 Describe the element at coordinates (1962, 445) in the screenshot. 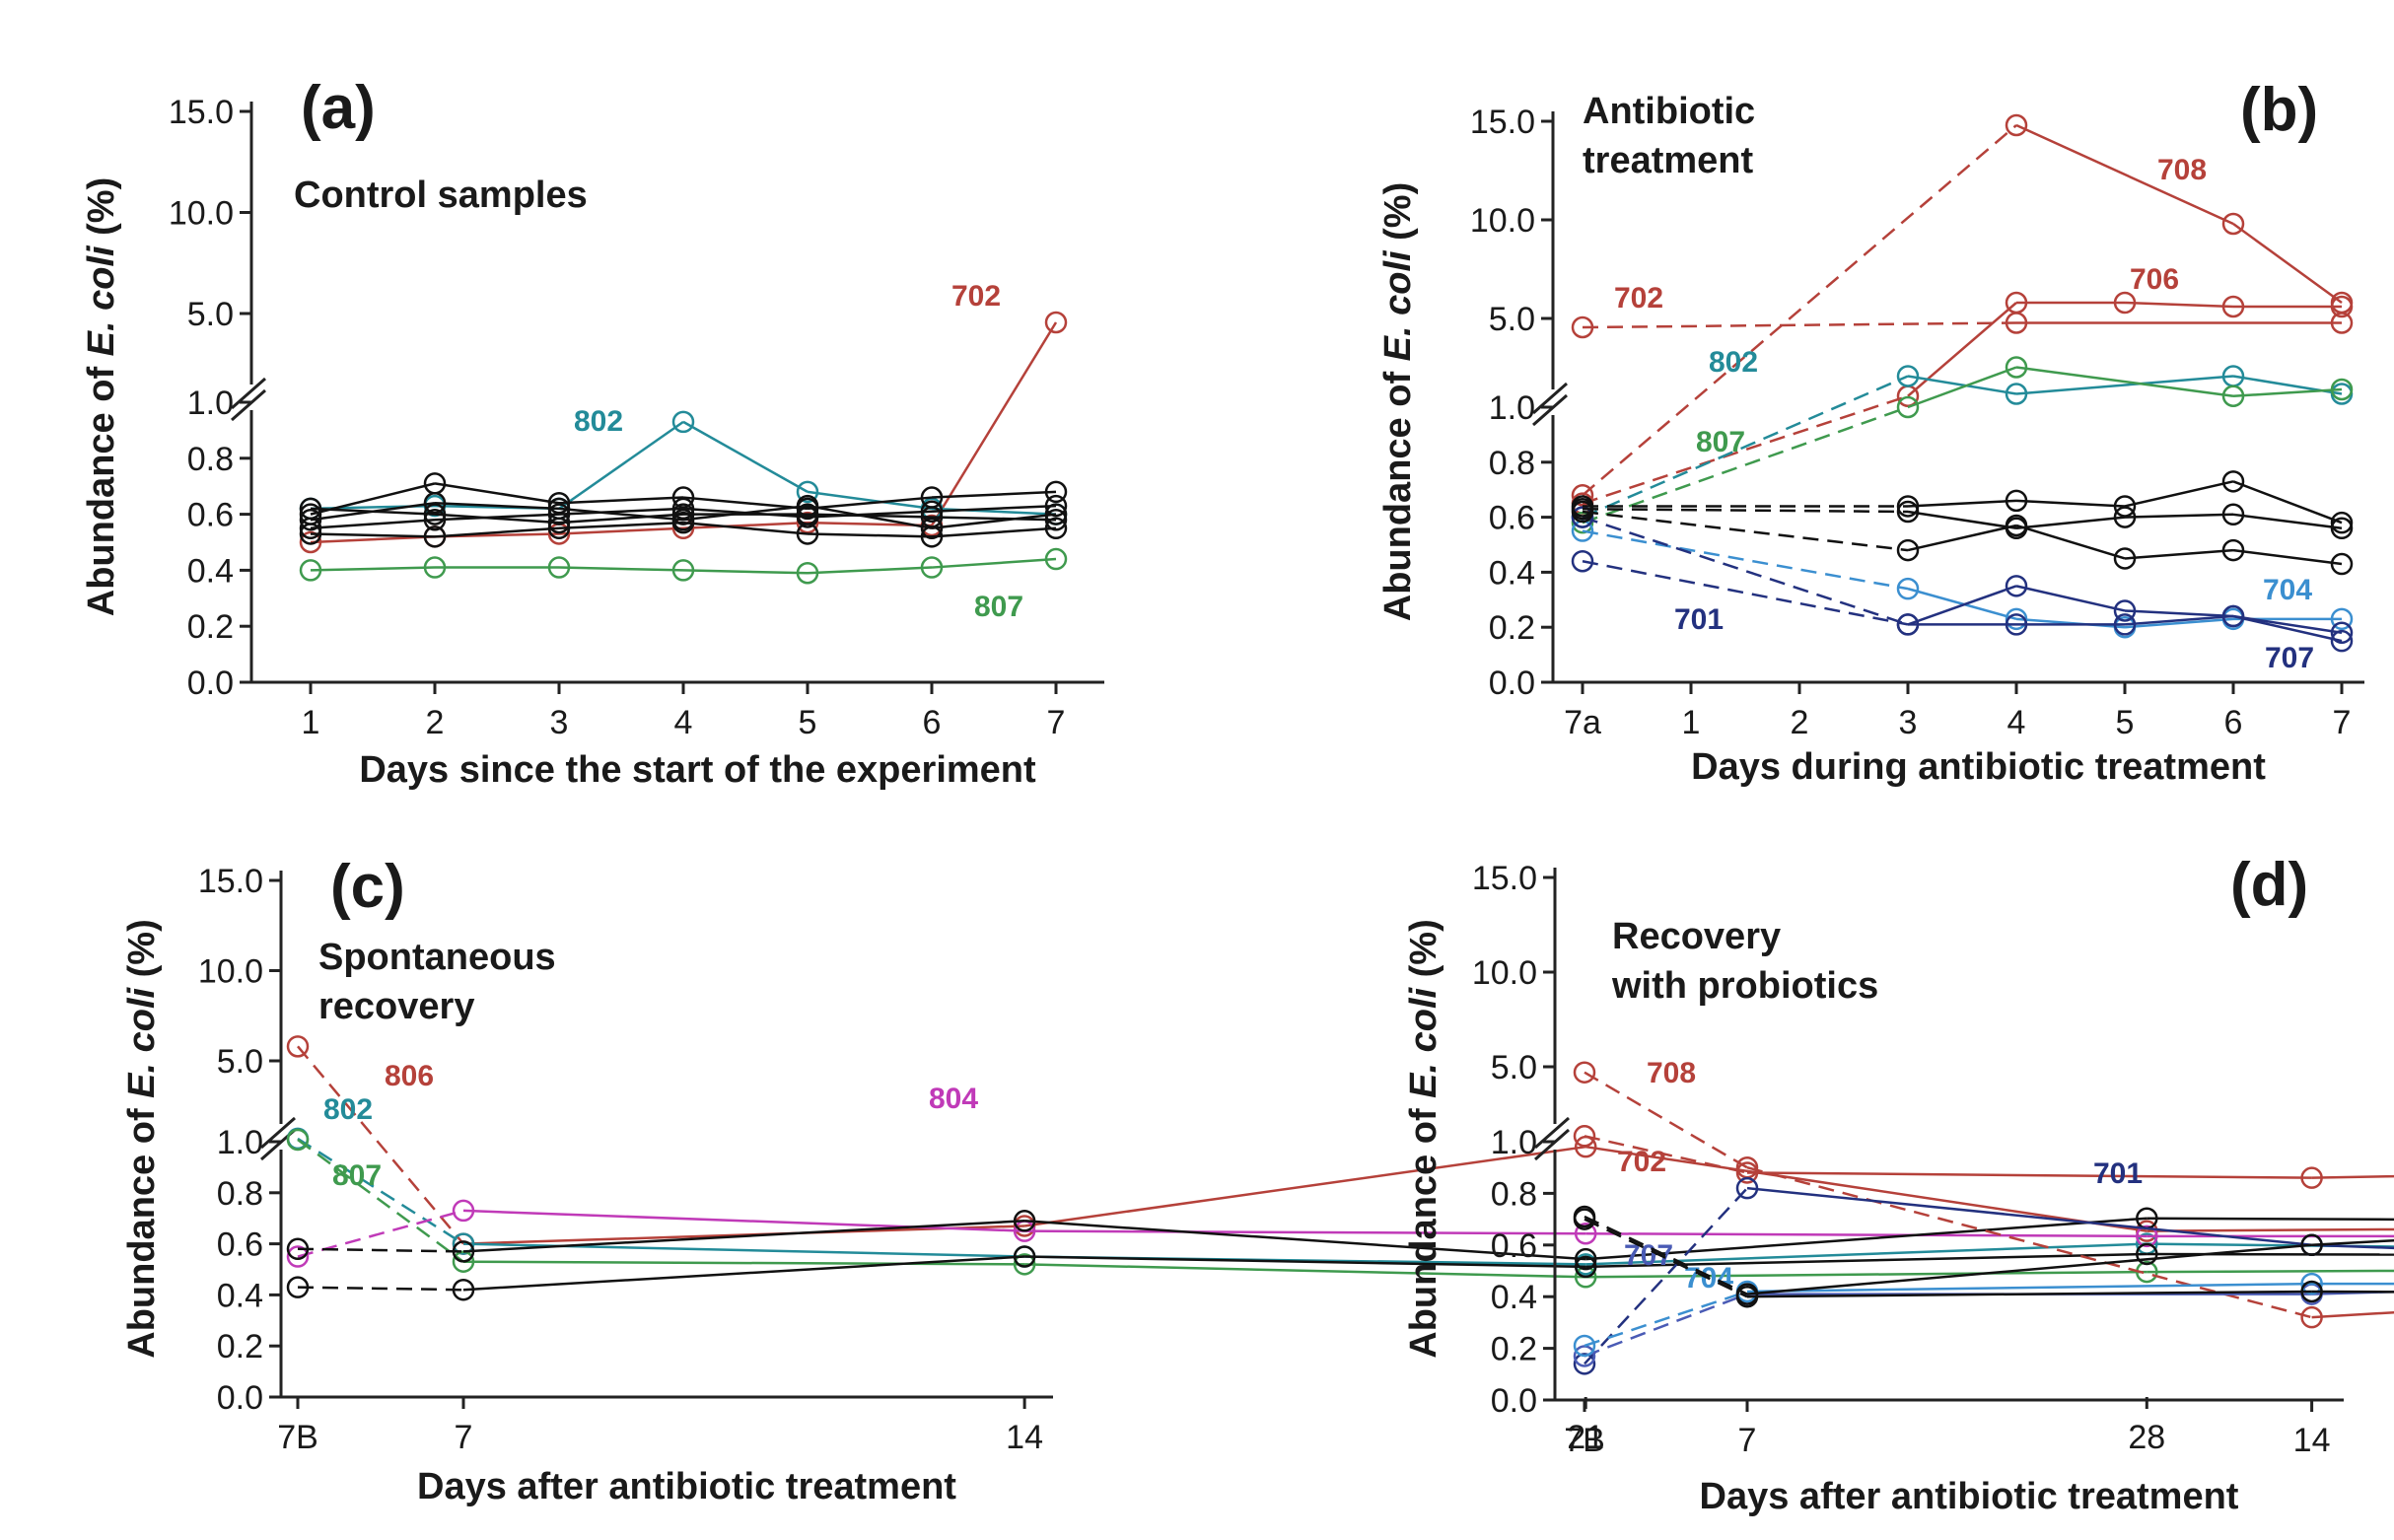

I see `series-807: 807` at that location.